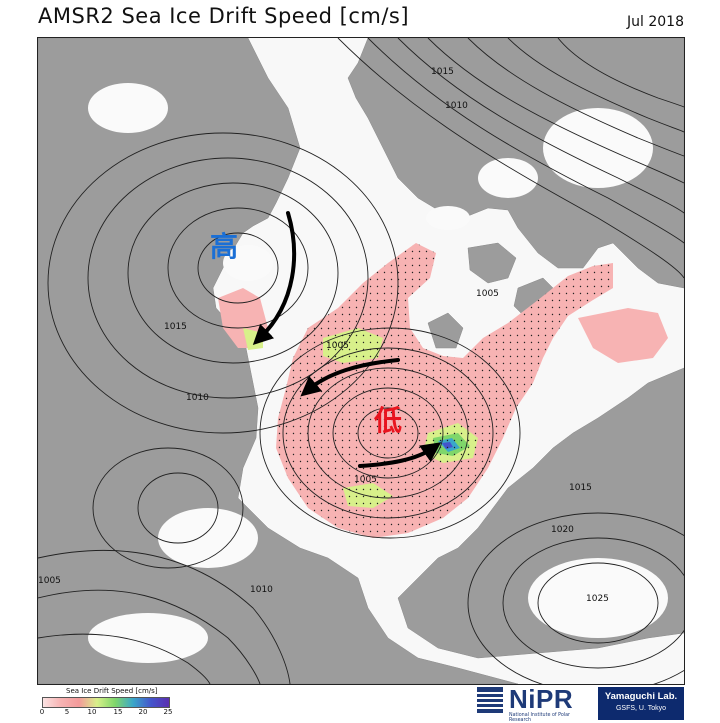 This screenshot has width=720, height=723. Describe the element at coordinates (118, 712) in the screenshot. I see `colorbar-tick: 15` at that location.